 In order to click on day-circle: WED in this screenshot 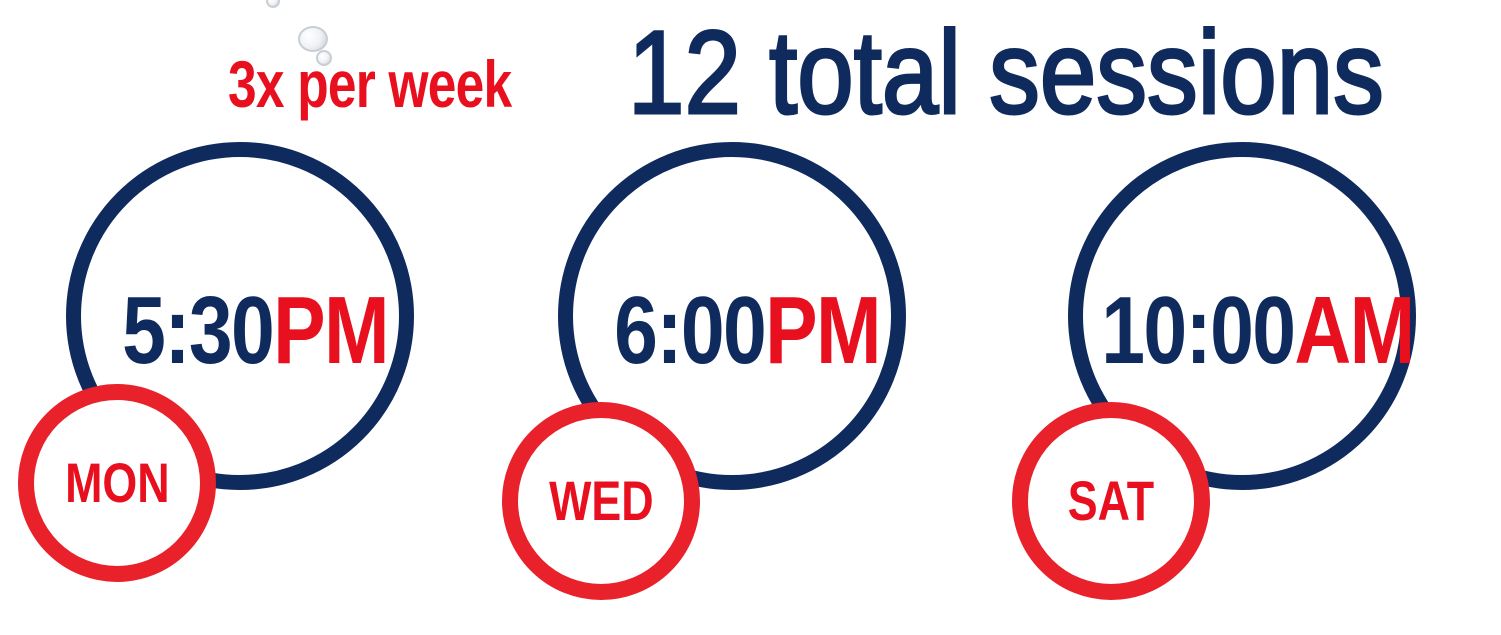, I will do `click(601, 501)`.